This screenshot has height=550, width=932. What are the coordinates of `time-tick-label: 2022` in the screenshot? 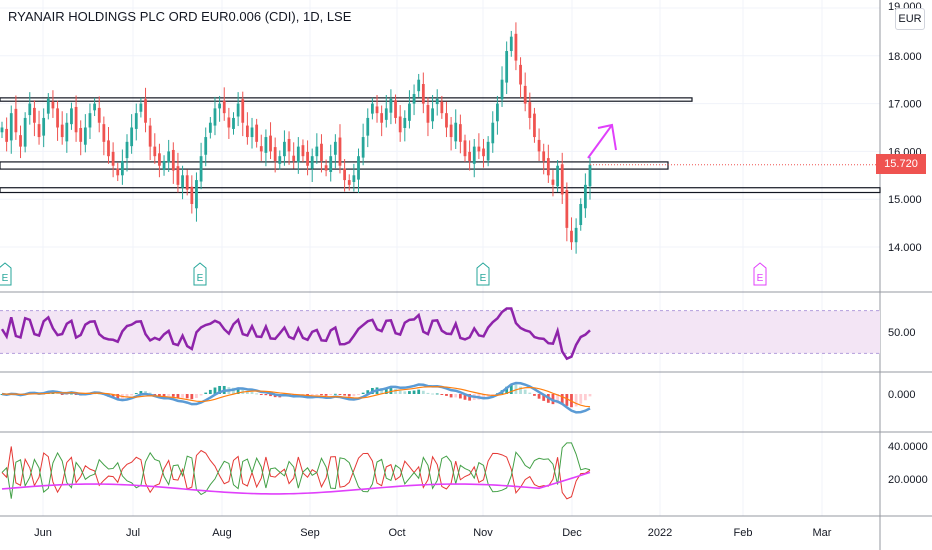 It's located at (660, 533).